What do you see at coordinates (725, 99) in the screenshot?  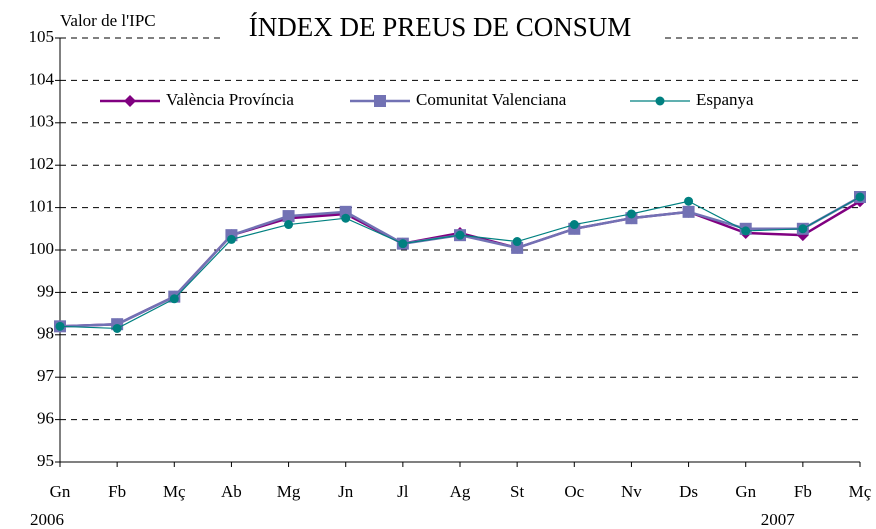 I see `legend-label: Espanya` at bounding box center [725, 99].